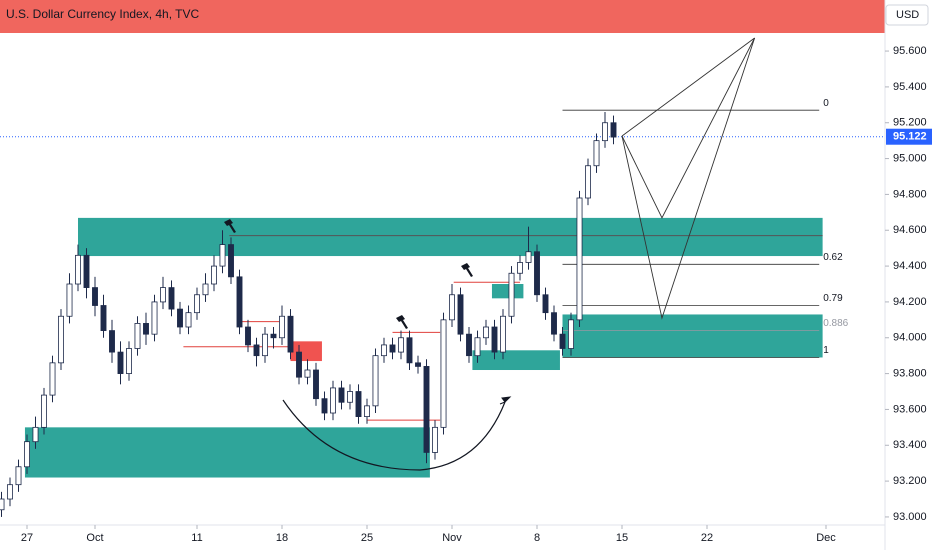 The height and width of the screenshot is (550, 932). I want to click on fib-label: 0.886, so click(835, 323).